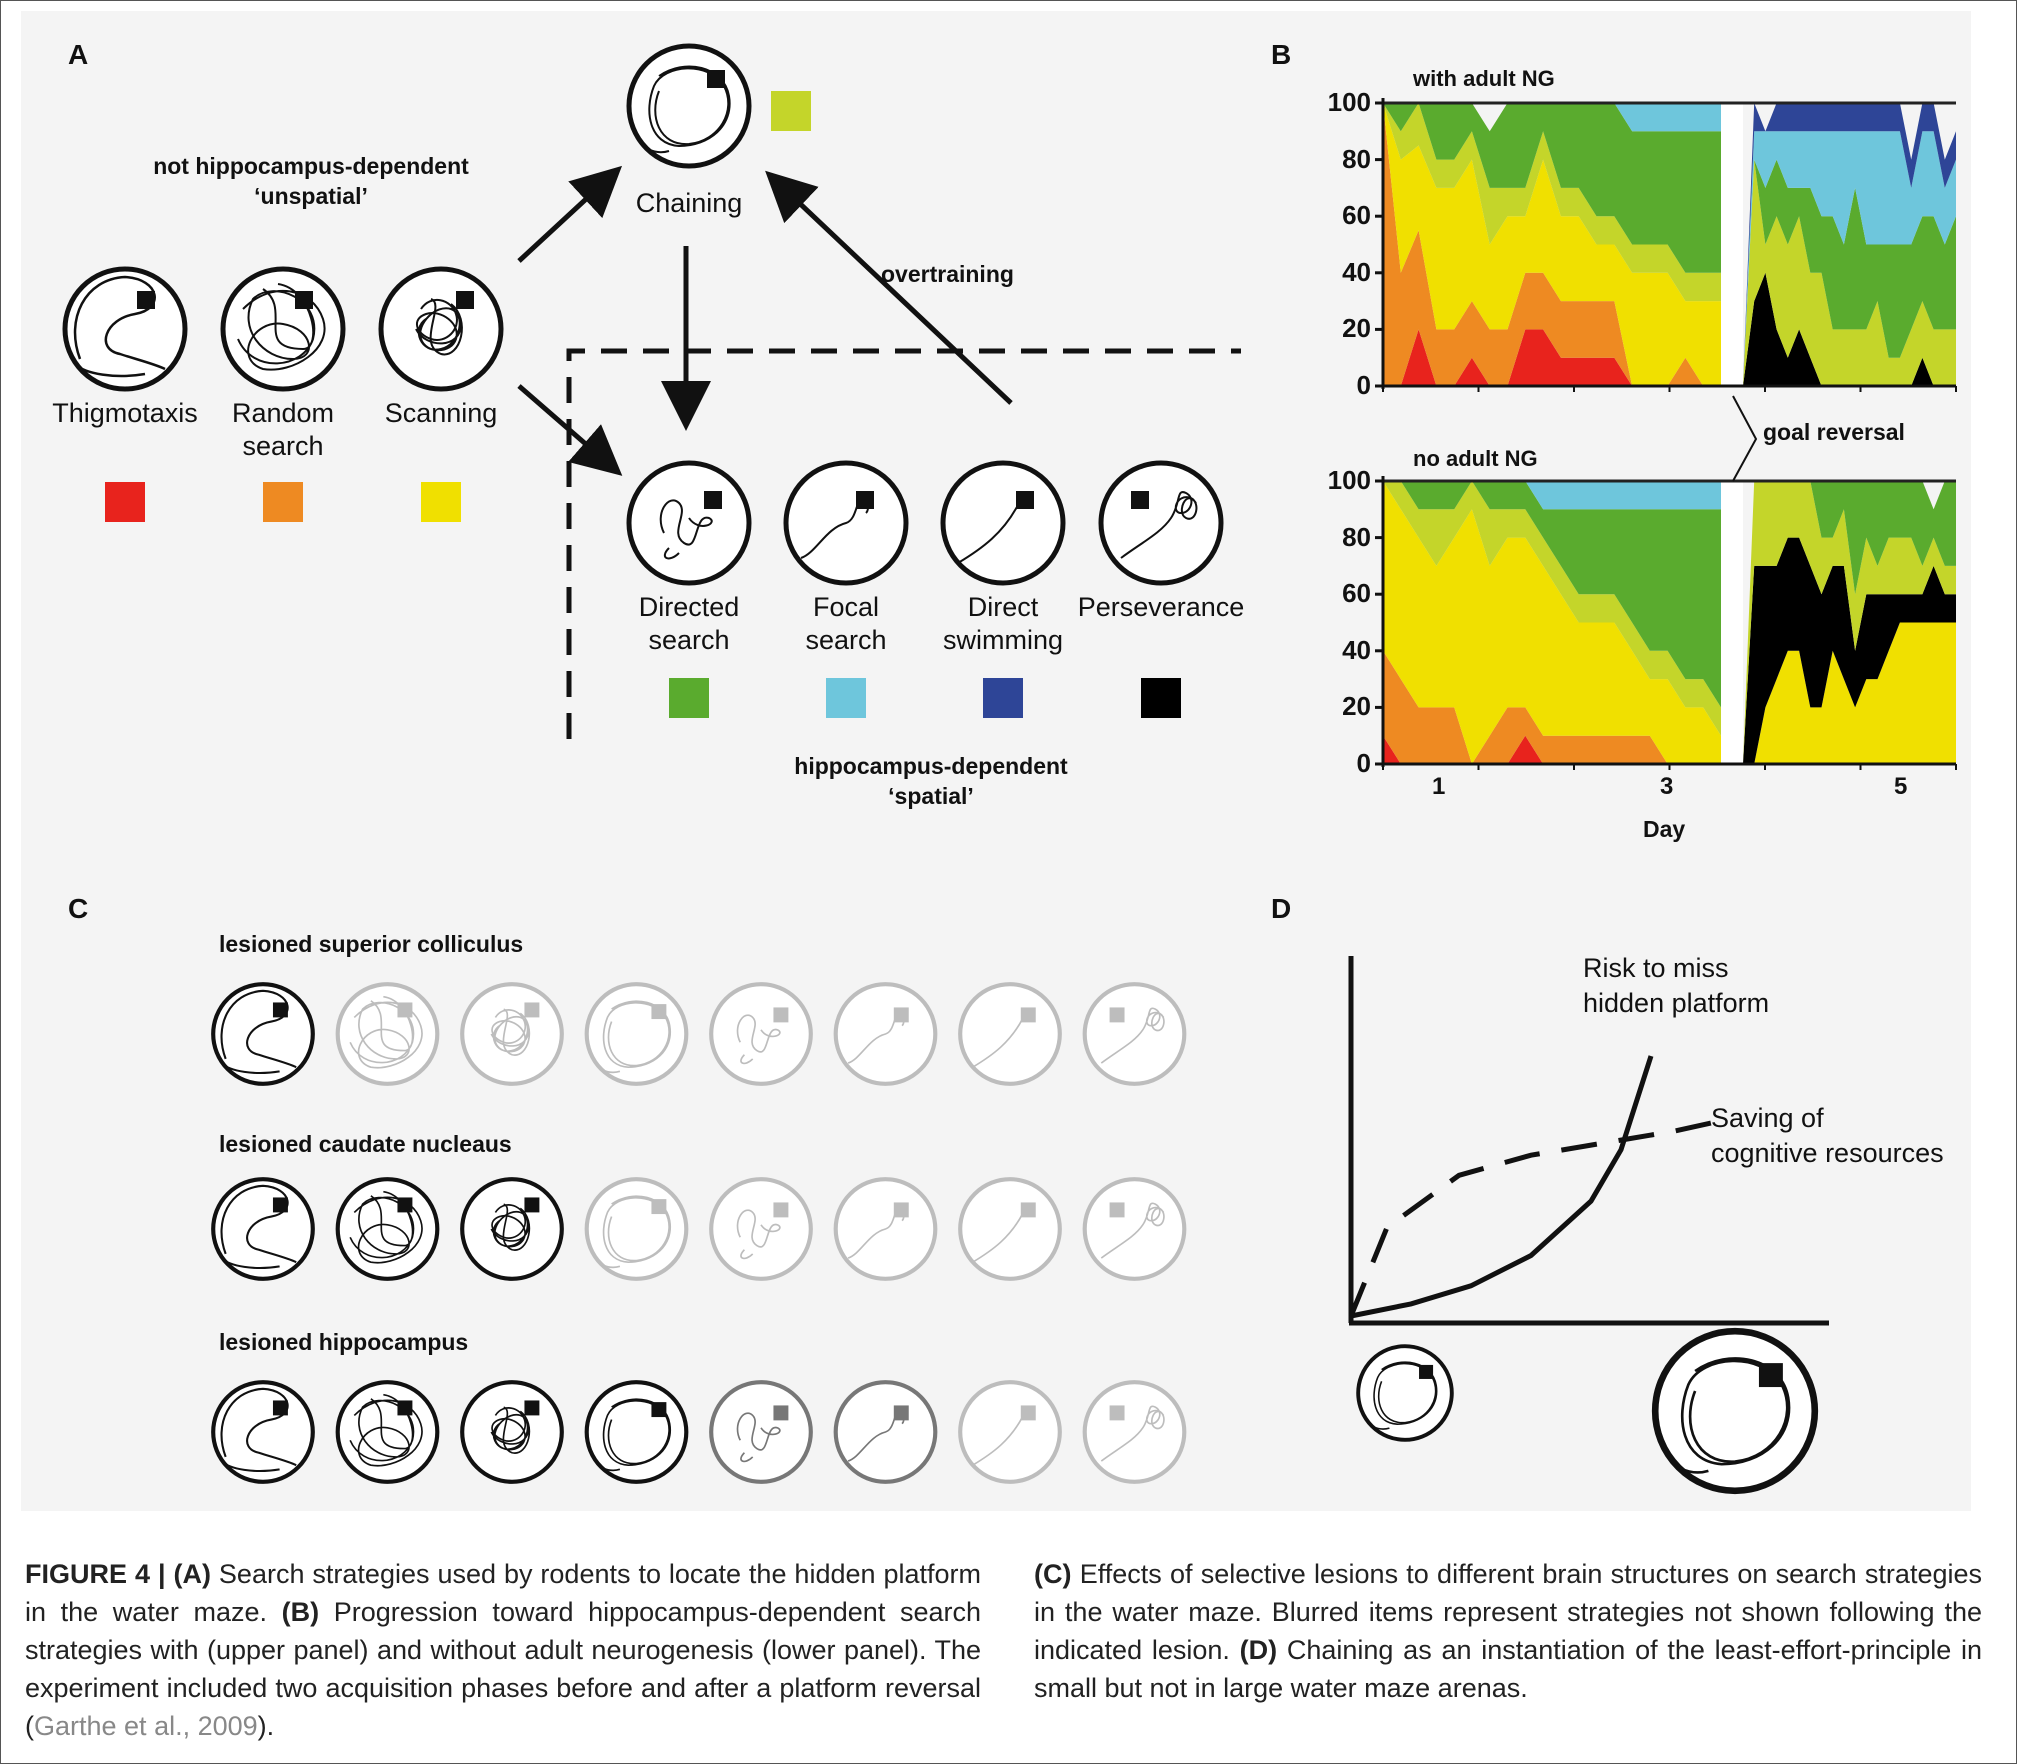  What do you see at coordinates (1484, 78) in the screenshot?
I see `upper-chart-title: with adult NG` at bounding box center [1484, 78].